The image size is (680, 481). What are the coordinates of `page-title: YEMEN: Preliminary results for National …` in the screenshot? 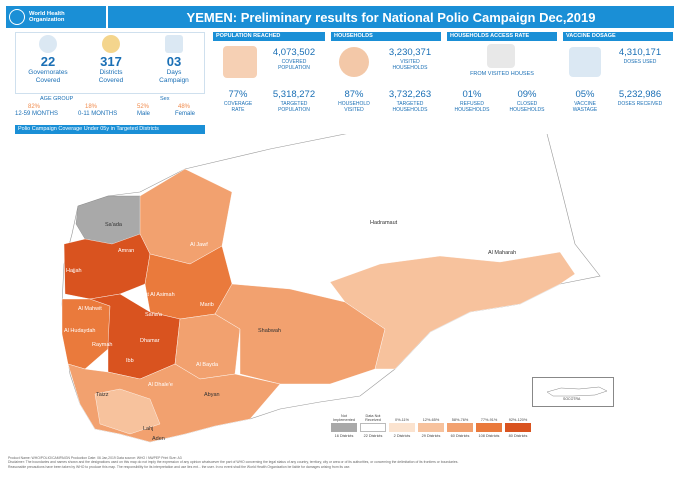 It's located at (391, 17).